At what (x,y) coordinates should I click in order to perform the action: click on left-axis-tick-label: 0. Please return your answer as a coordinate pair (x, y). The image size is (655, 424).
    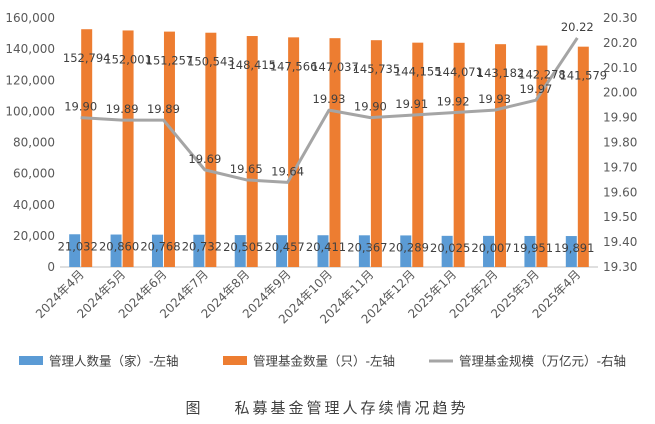
    Looking at the image, I should click on (51, 267).